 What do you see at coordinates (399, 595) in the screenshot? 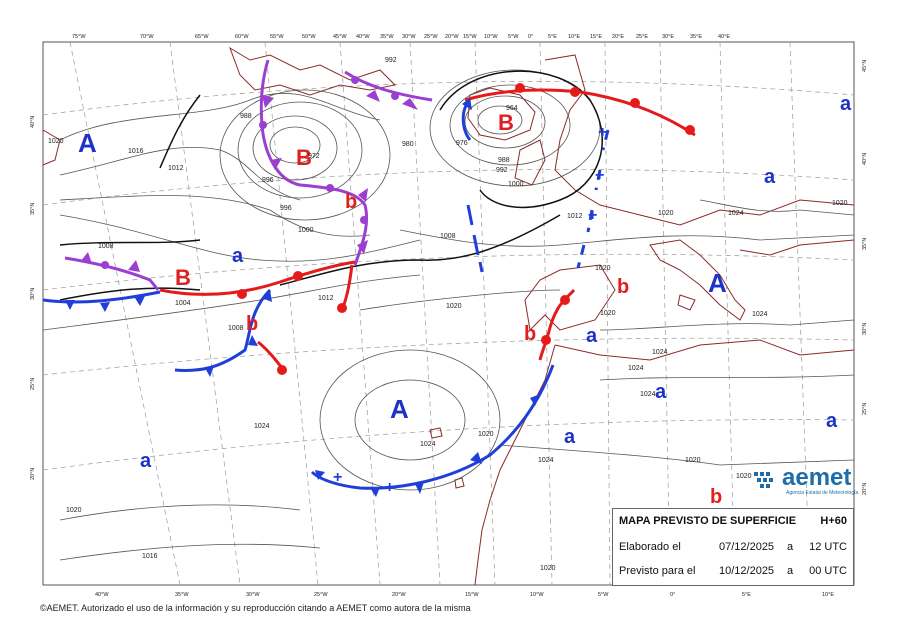
I see `bottom-longitude-tick: 20°W` at bounding box center [399, 595].